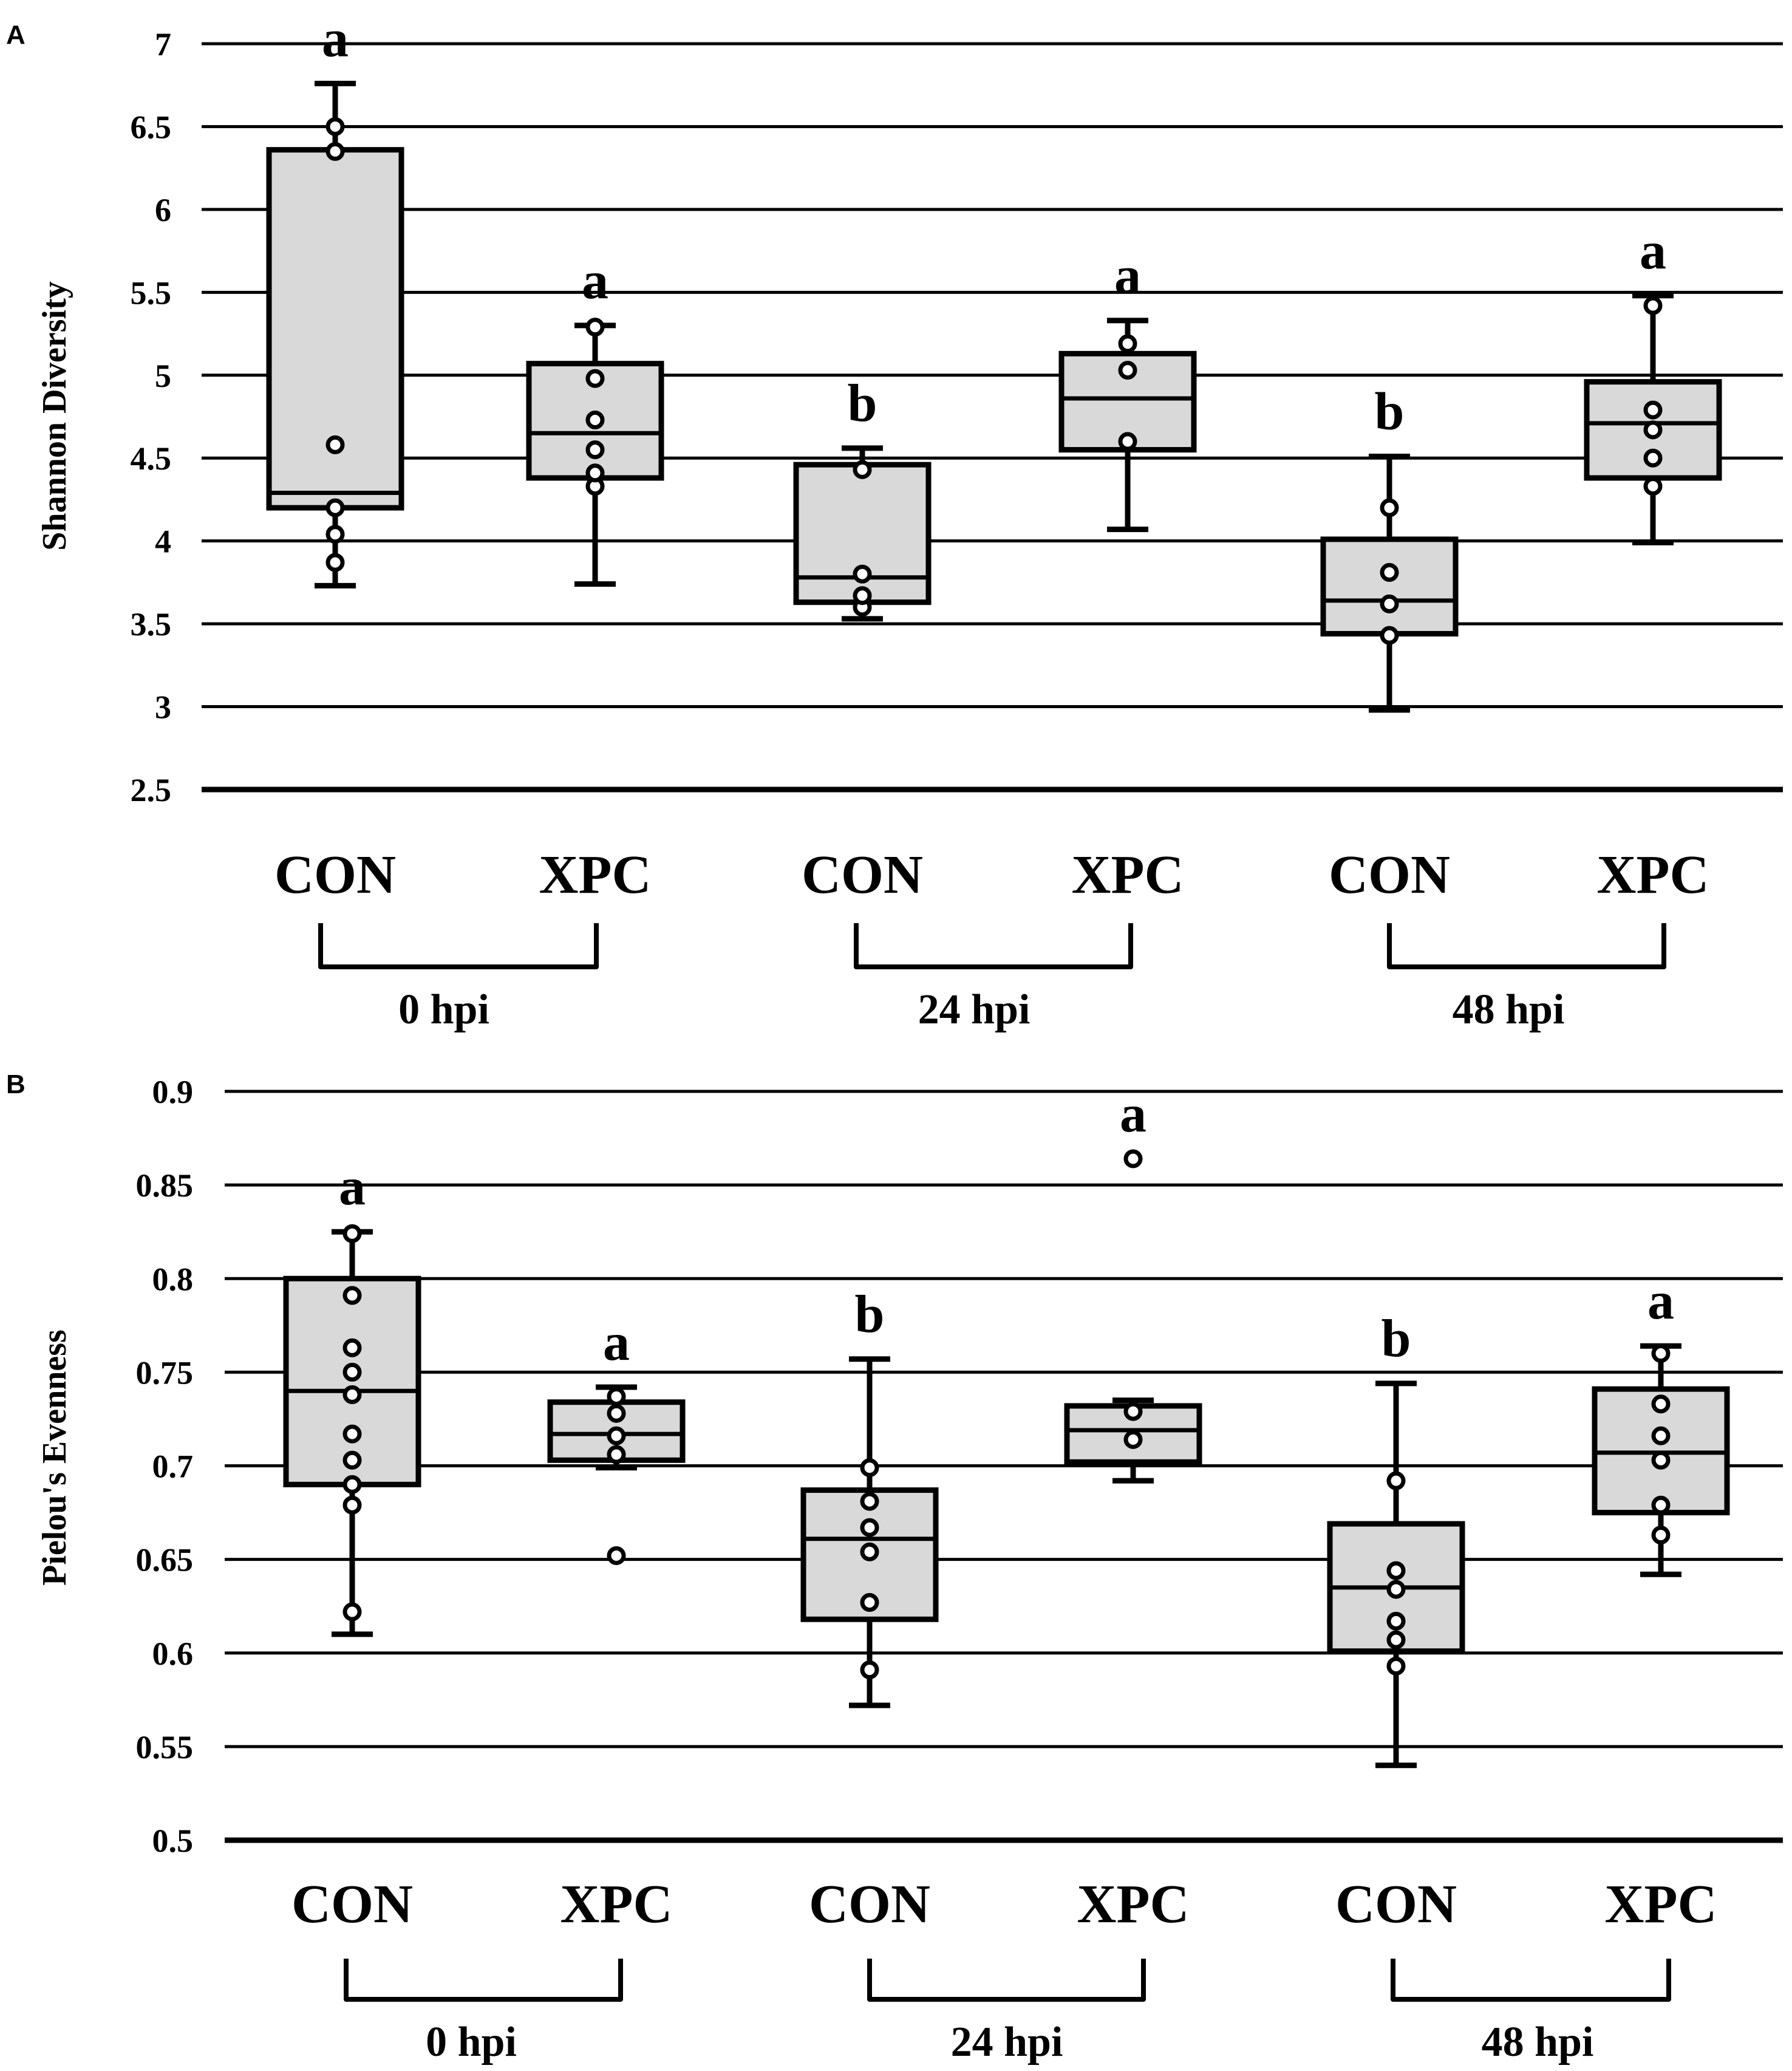  Describe the element at coordinates (173, 1654) in the screenshot. I see `y-tick-label: 0.6` at that location.